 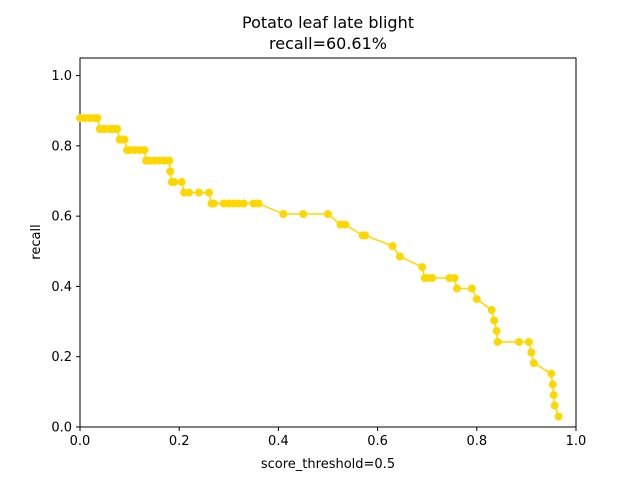 What do you see at coordinates (476, 441) in the screenshot?
I see `x-tick-label: 0.8` at bounding box center [476, 441].